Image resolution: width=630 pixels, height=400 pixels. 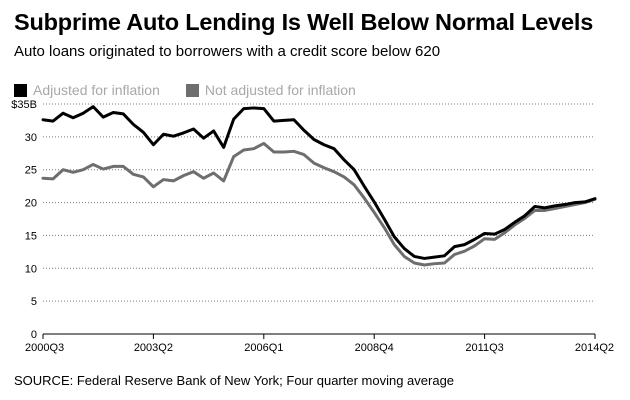 I want to click on x-tick-label: 2008Q4, so click(x=374, y=348).